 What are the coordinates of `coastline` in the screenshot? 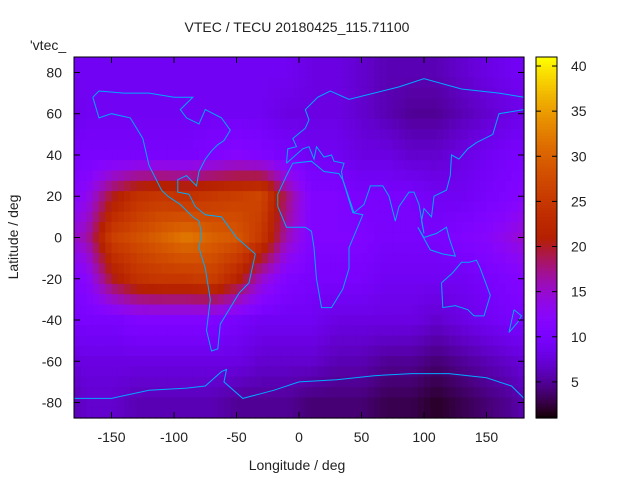 It's located at (515, 321).